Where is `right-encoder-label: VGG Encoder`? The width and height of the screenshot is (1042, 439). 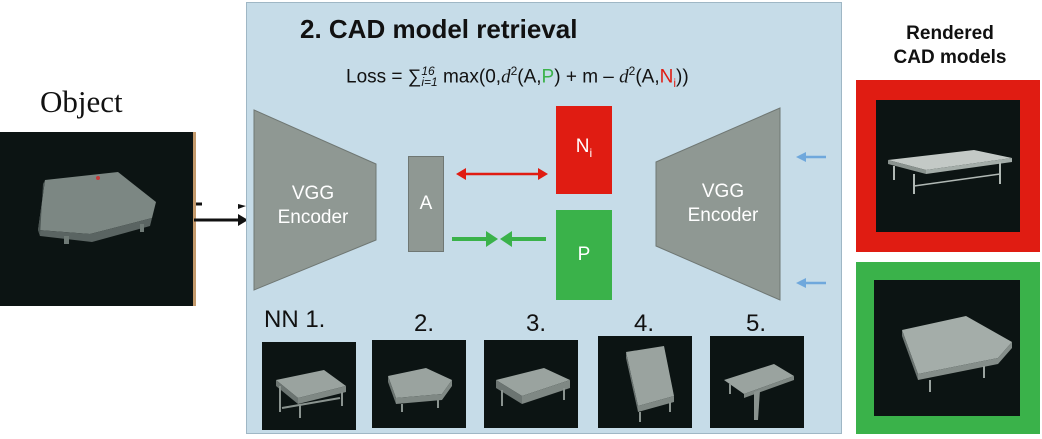 right-encoder-label: VGG Encoder is located at coordinates (723, 203).